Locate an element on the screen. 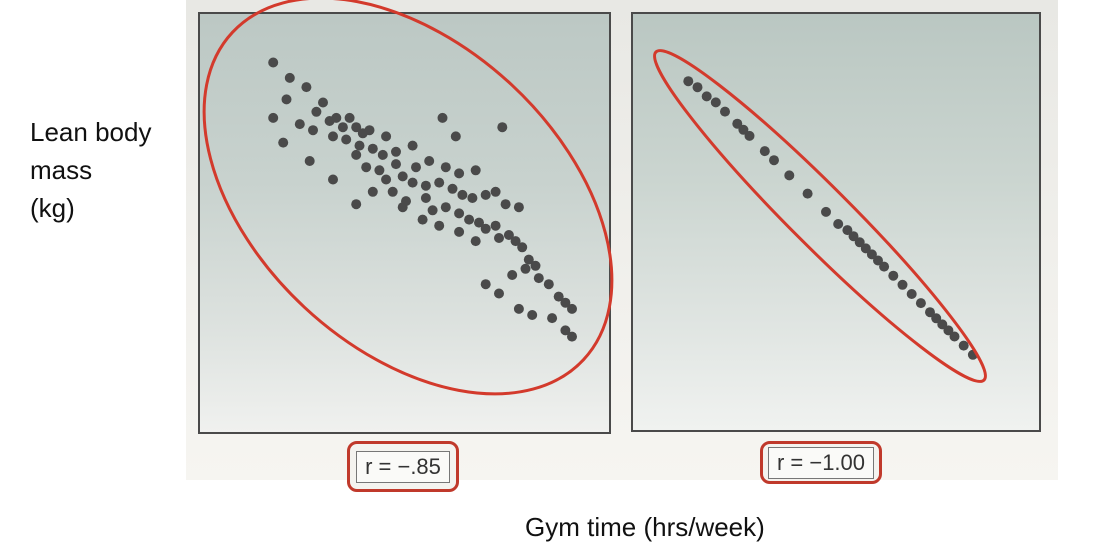 The height and width of the screenshot is (556, 1094). y-axis-label: Lean body mass (kg) is located at coordinates (91, 170).